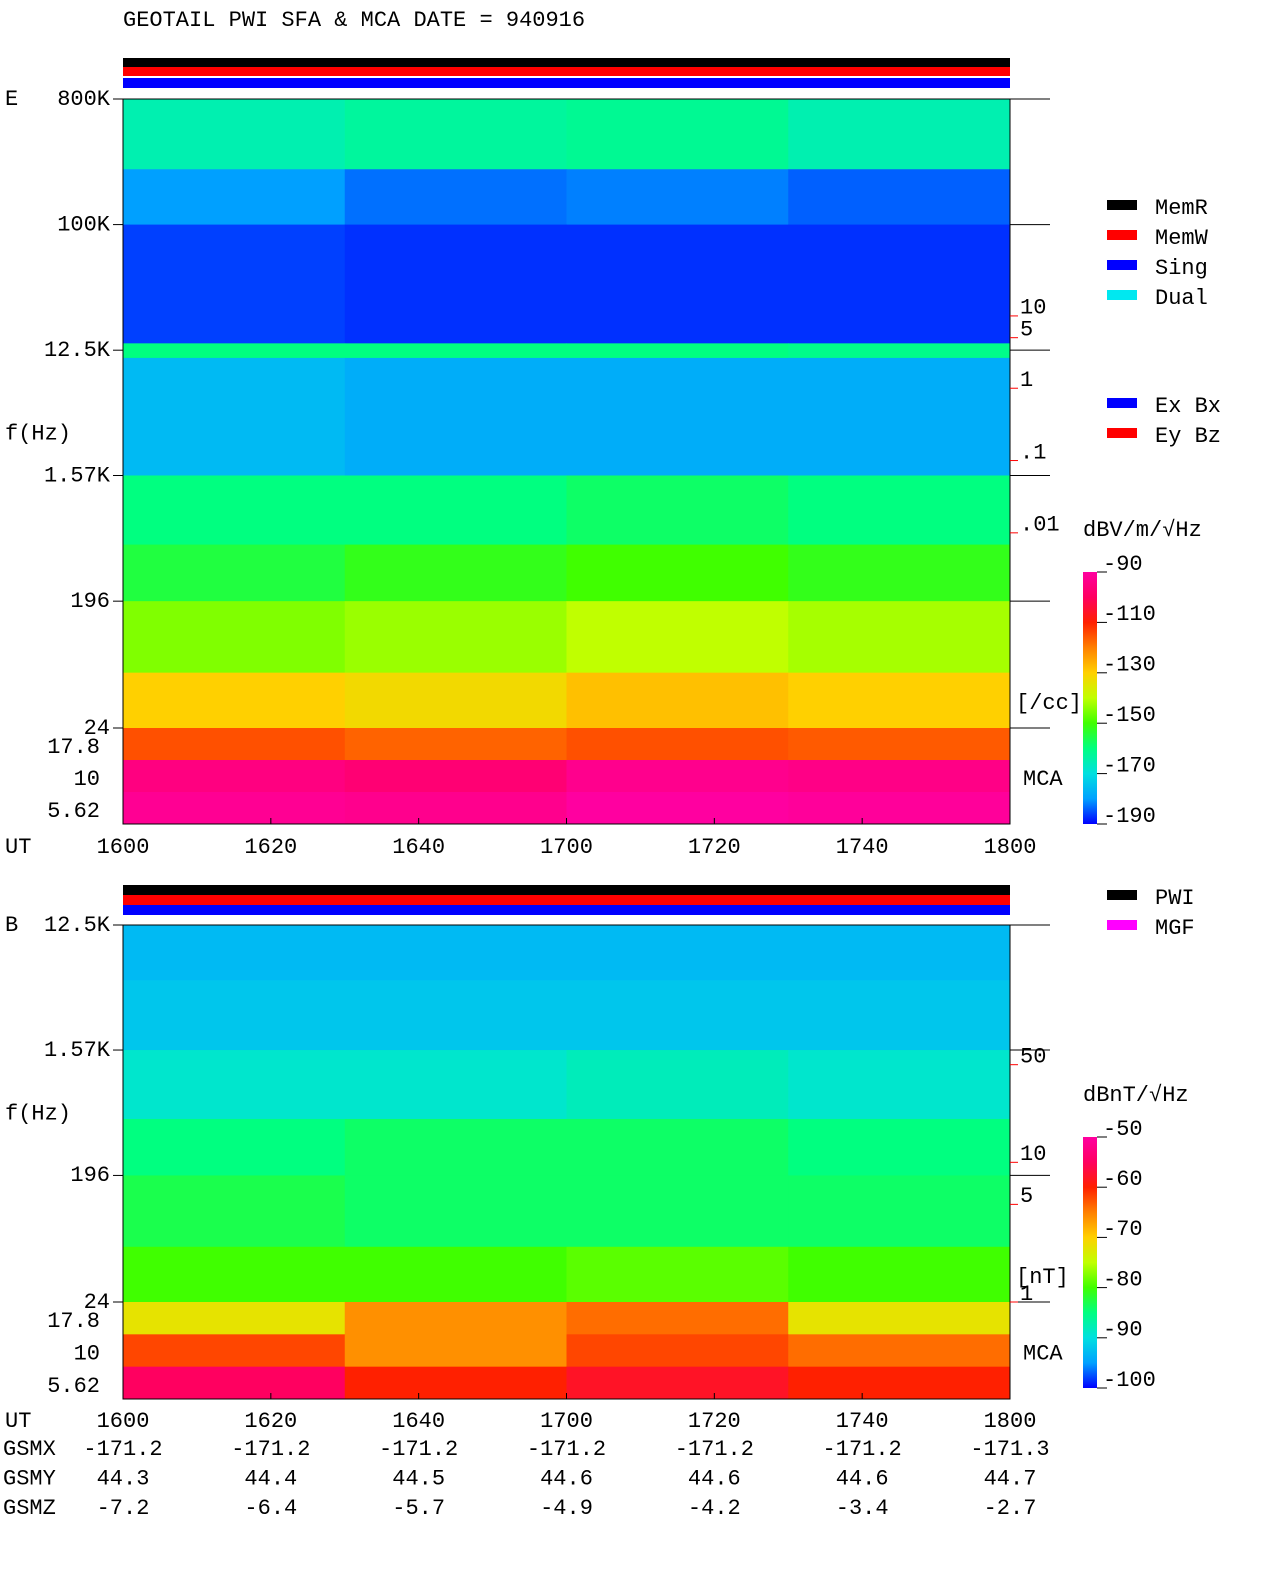  I want to click on colorbar-tick-label: -130, so click(1129, 665).